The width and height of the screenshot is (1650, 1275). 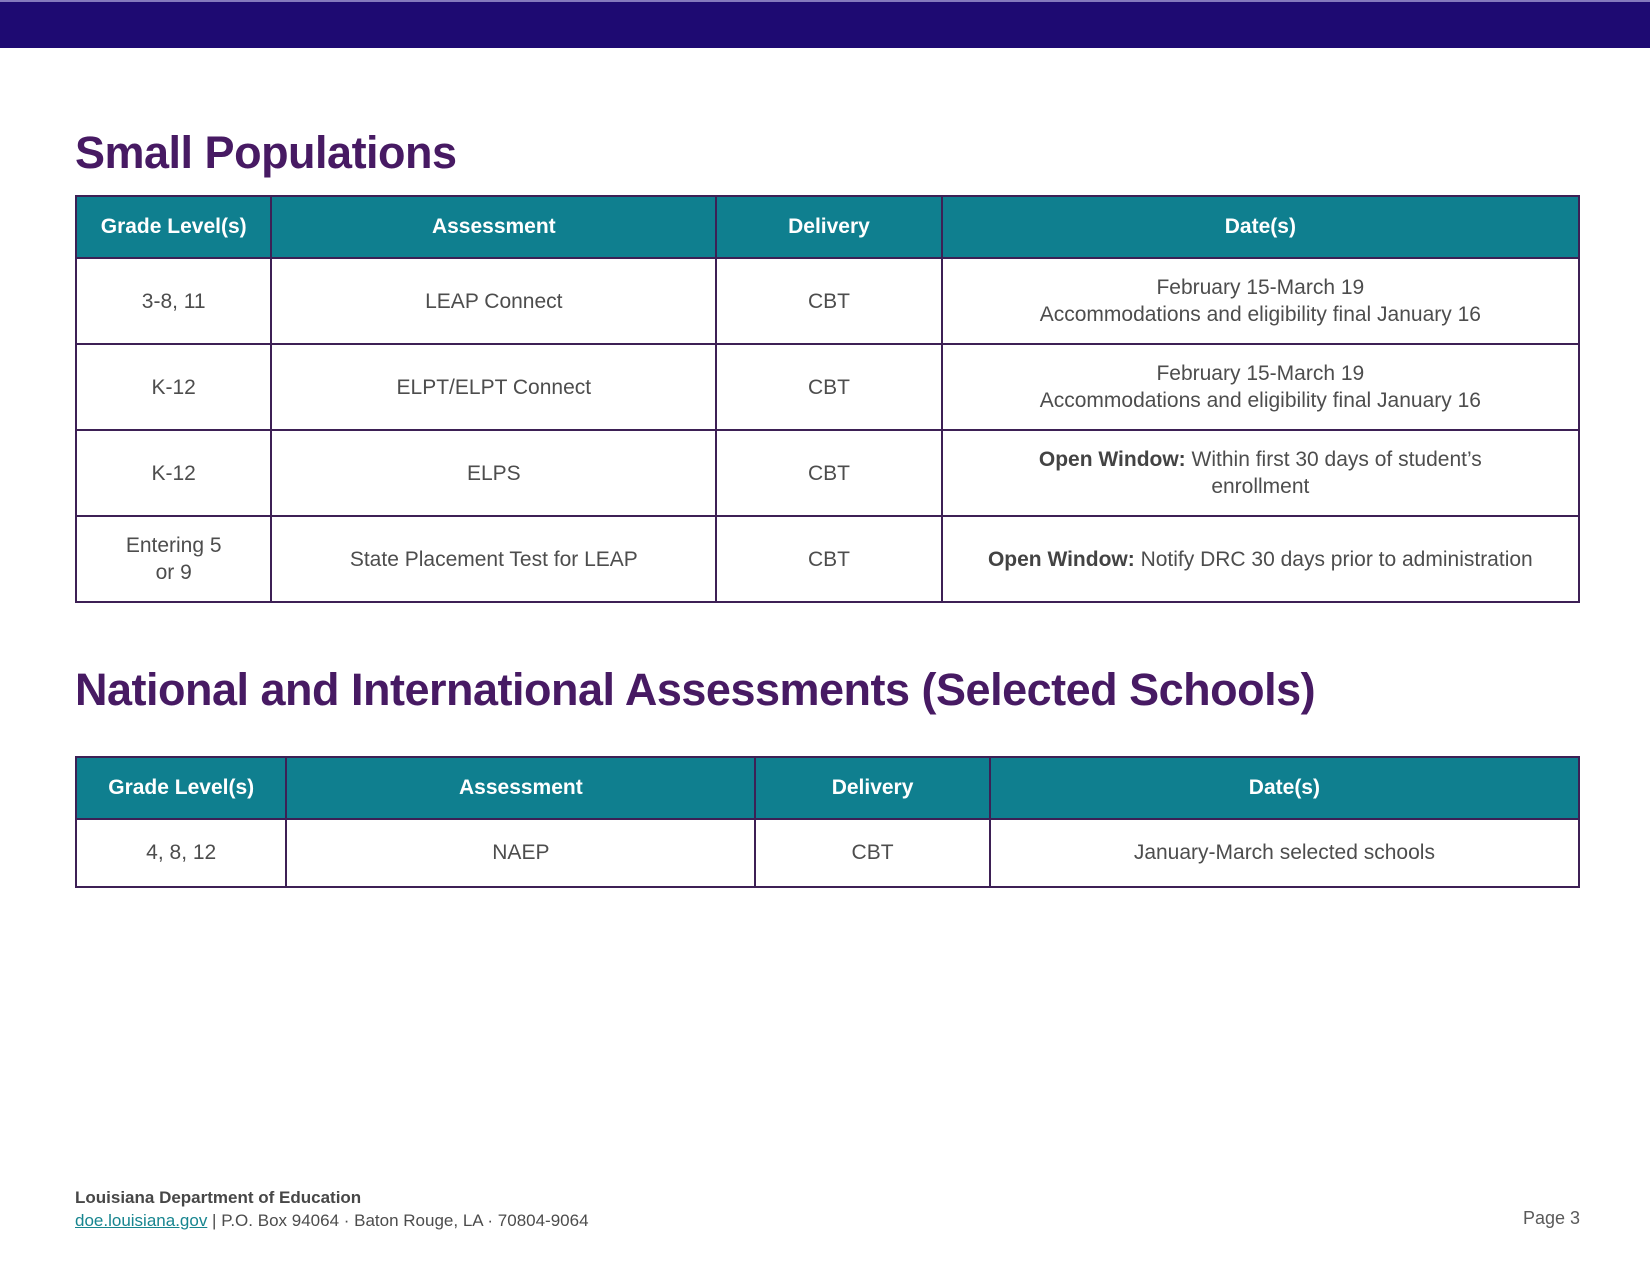 What do you see at coordinates (494, 301) in the screenshot?
I see `assessment-cell: LEAP Connect` at bounding box center [494, 301].